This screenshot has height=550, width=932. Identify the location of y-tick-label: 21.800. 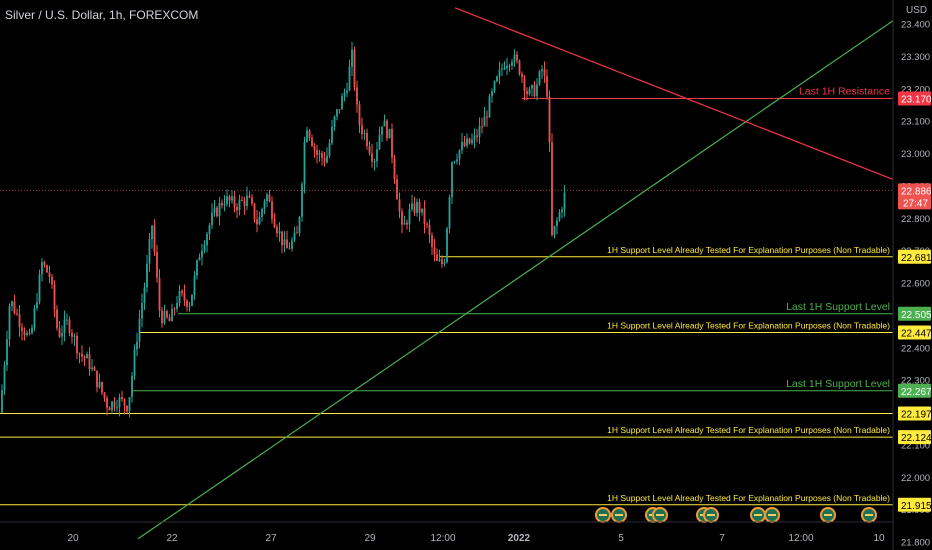
(915, 543).